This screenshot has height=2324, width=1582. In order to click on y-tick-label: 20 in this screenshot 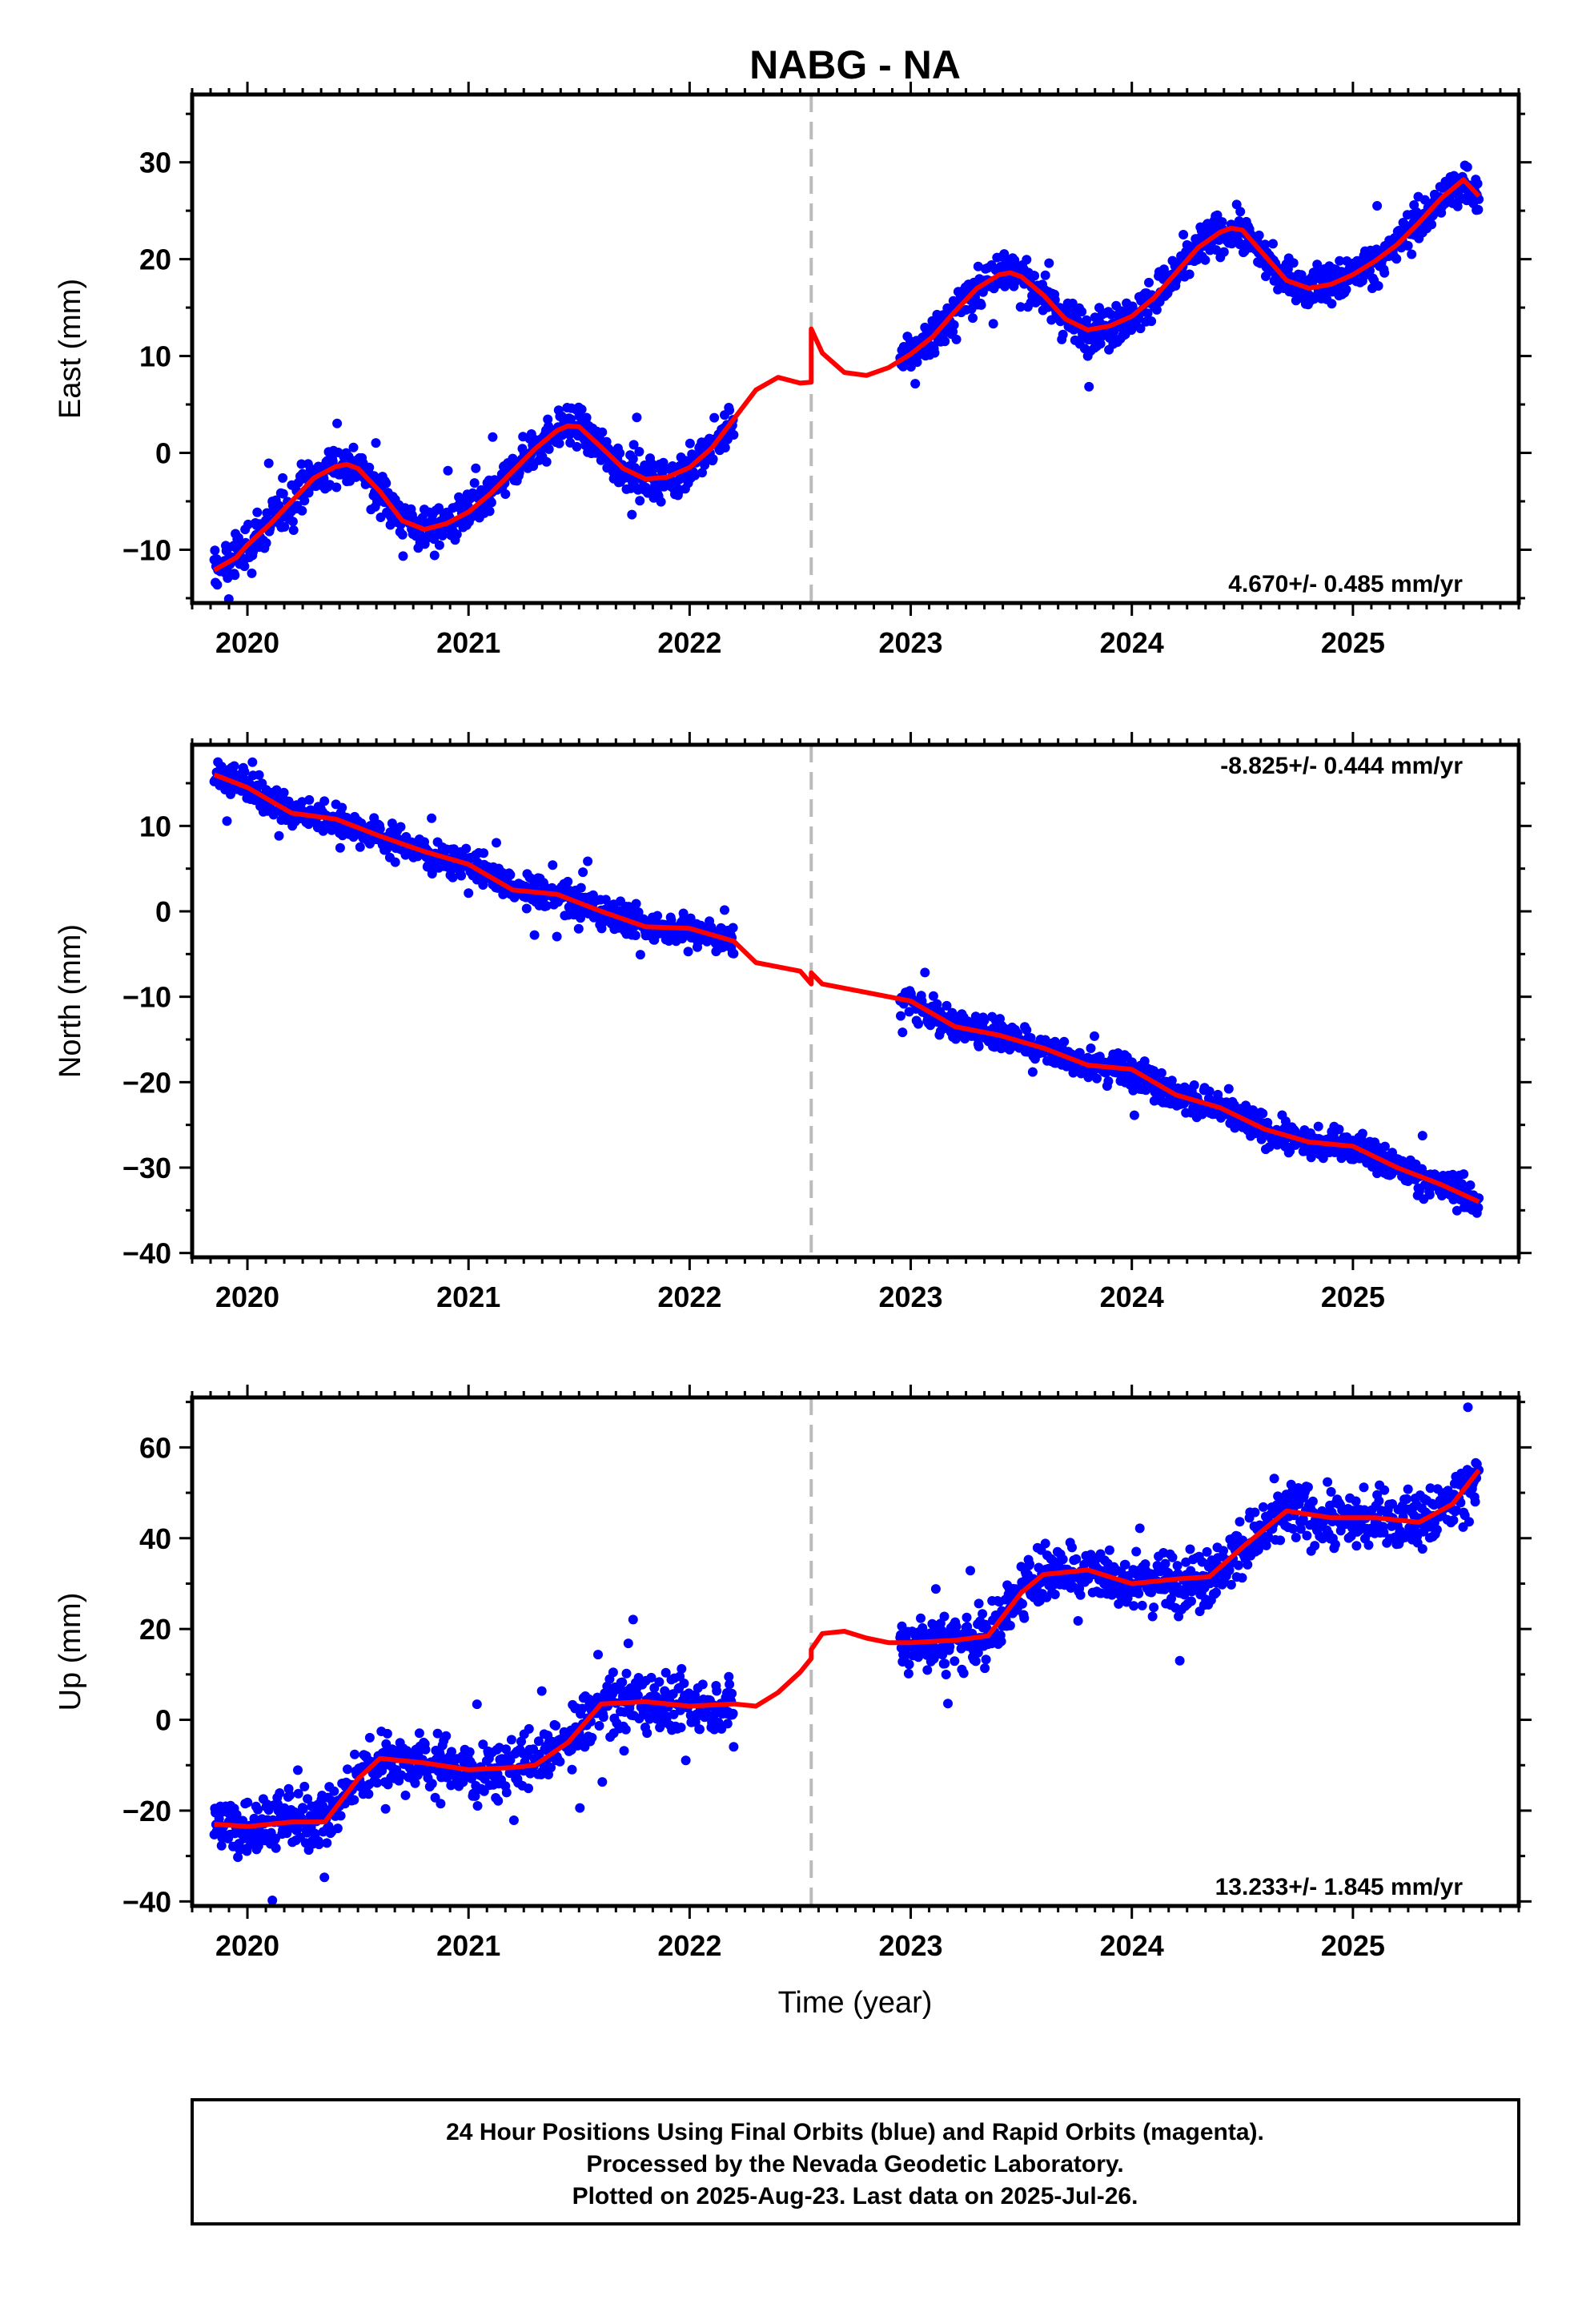, I will do `click(155, 259)`.